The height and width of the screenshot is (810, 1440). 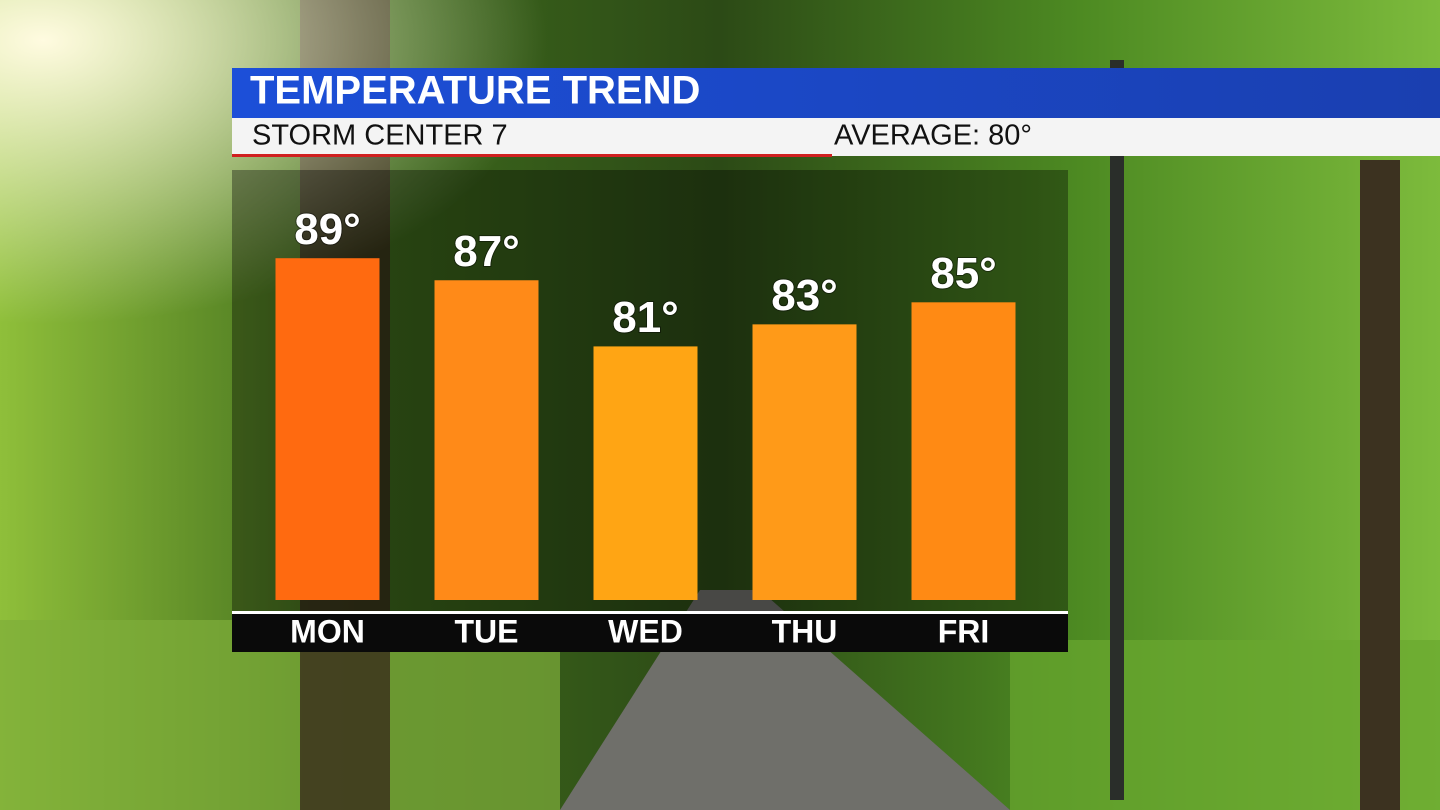 What do you see at coordinates (645, 631) in the screenshot?
I see `x-tick-label: WED` at bounding box center [645, 631].